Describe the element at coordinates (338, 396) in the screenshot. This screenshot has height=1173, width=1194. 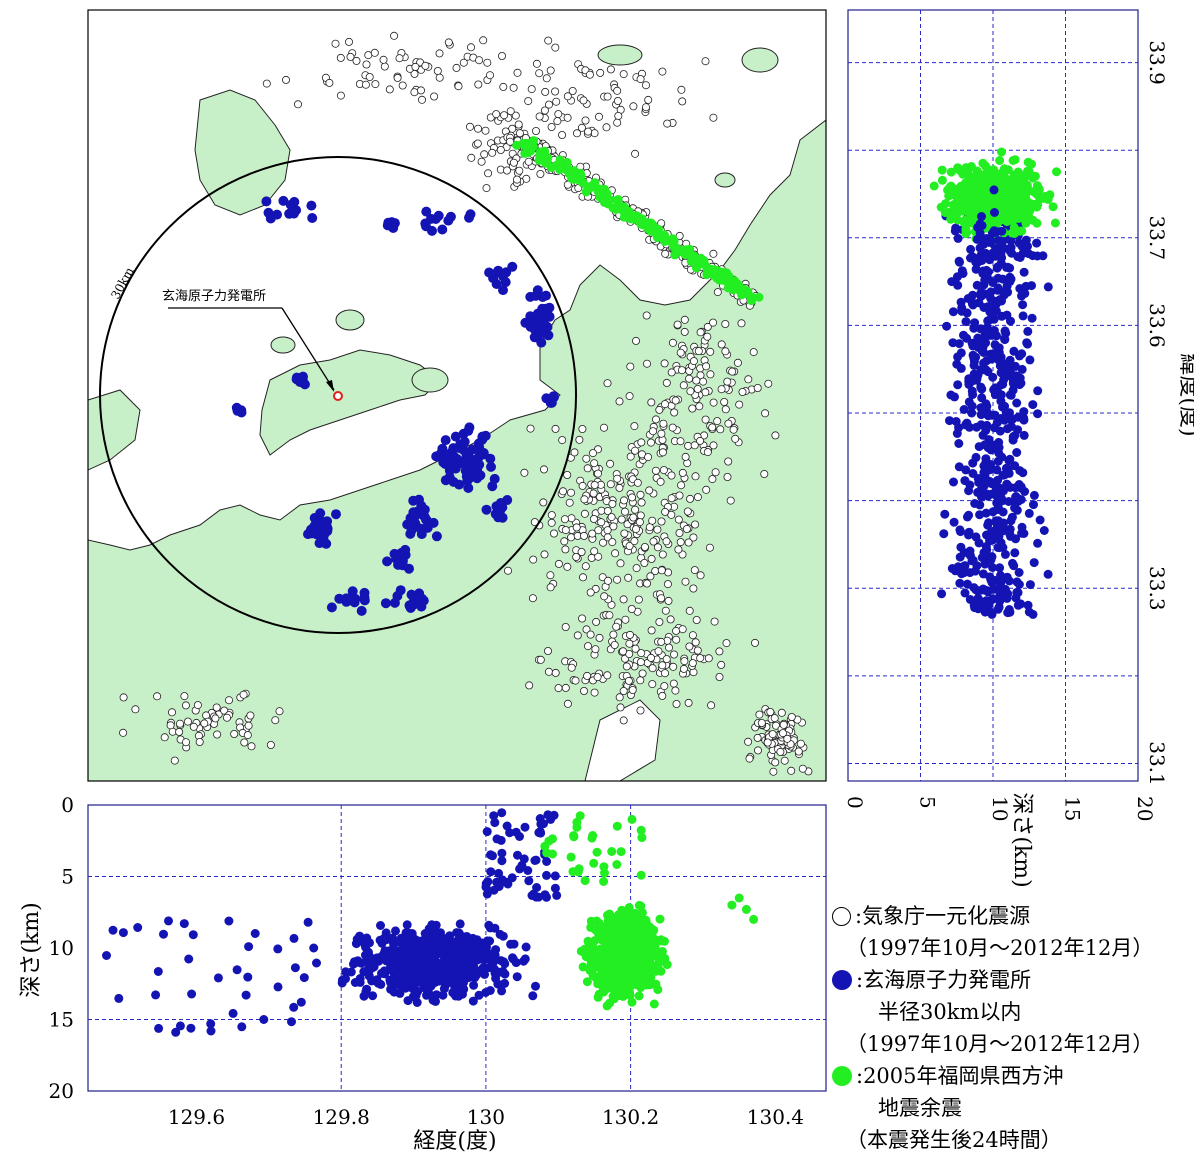
I see `plant-marker` at that location.